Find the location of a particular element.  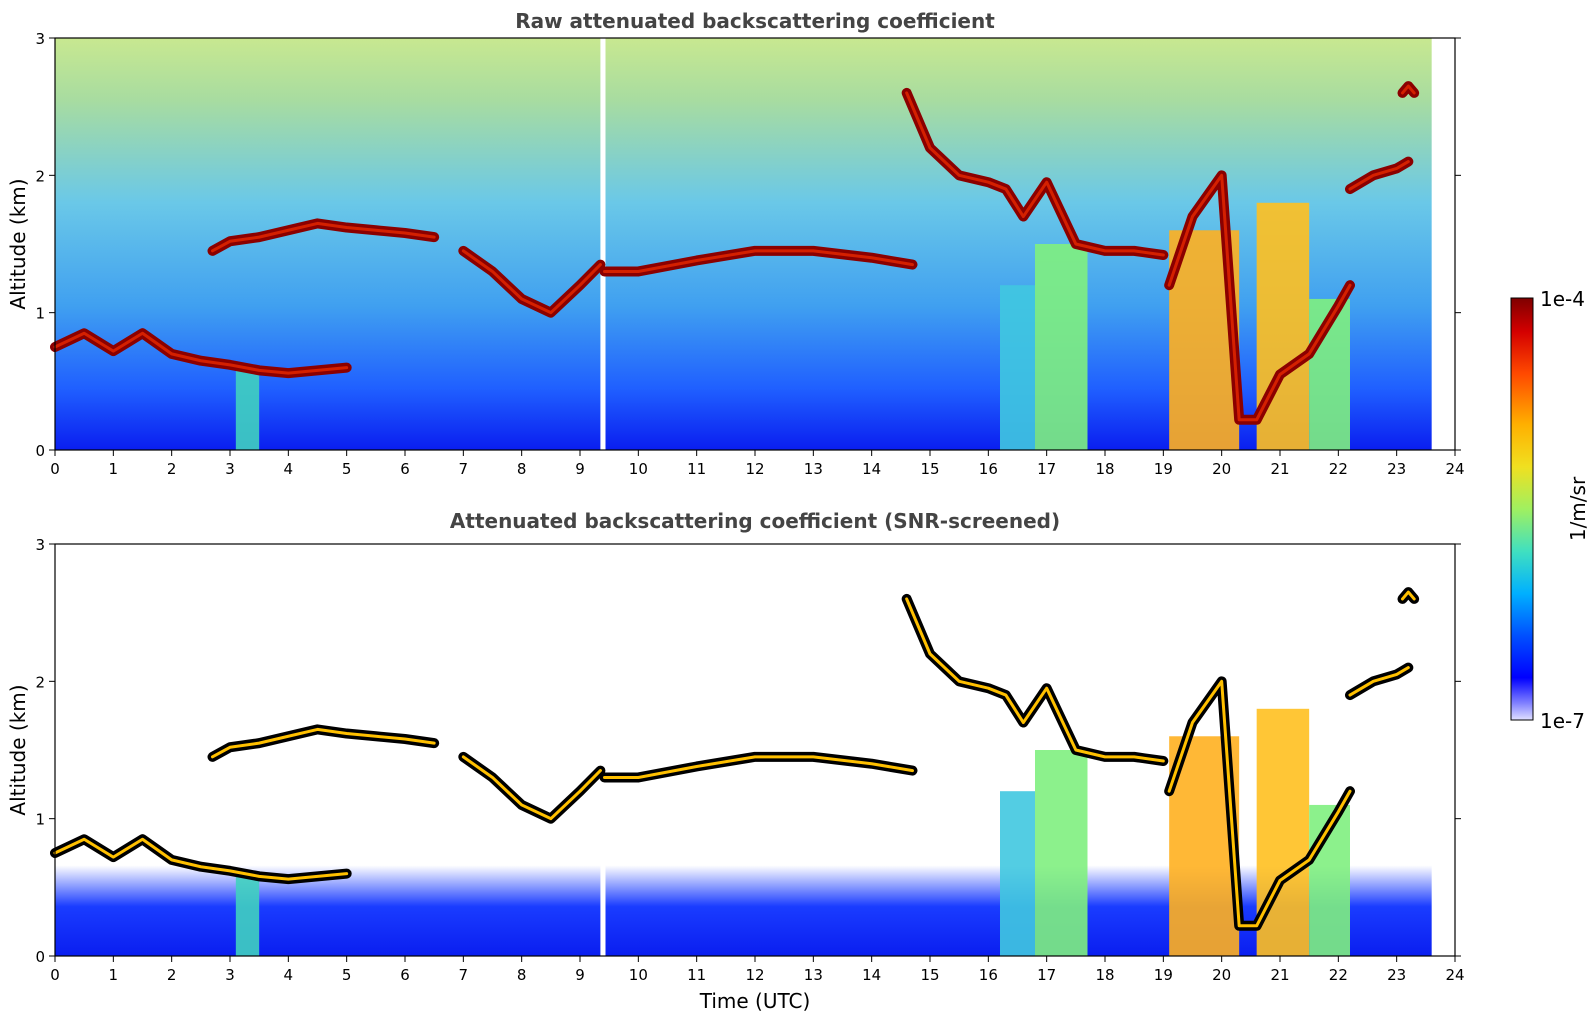

colorbar-min-label: 1e-7 is located at coordinates (1562, 721).